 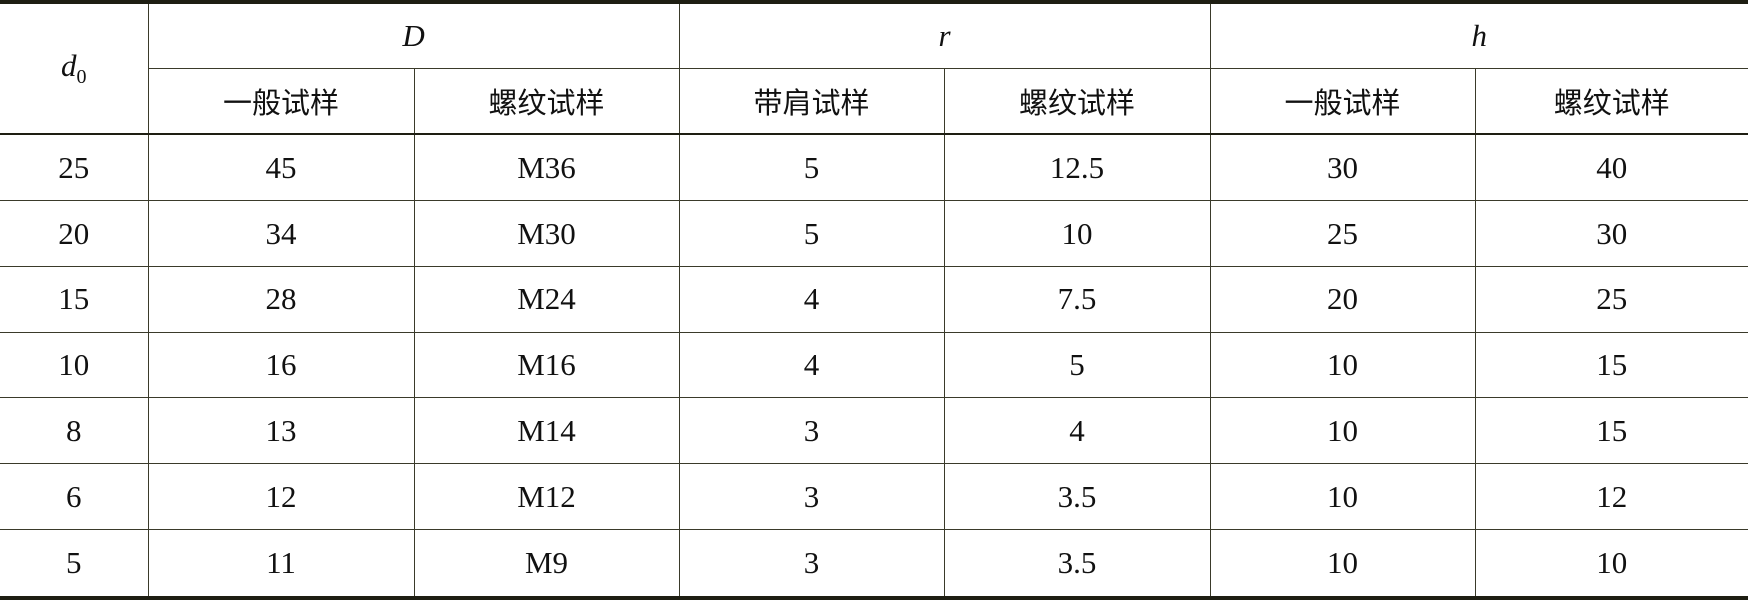 I want to click on table-cell: 40, so click(x=1611, y=167).